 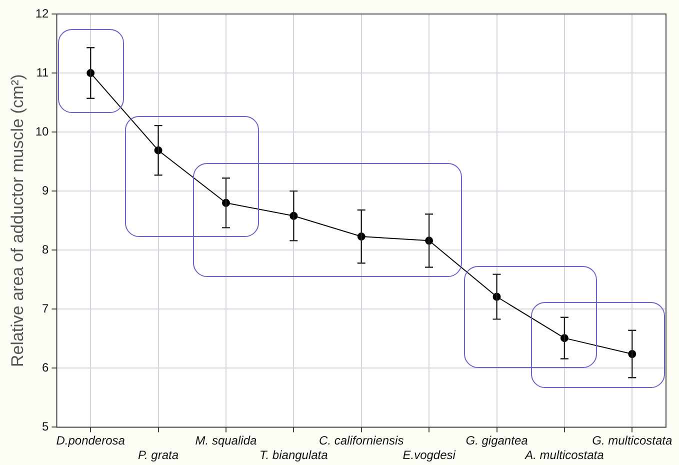 What do you see at coordinates (429, 455) in the screenshot?
I see `x-tick-label: E.vogdesi` at bounding box center [429, 455].